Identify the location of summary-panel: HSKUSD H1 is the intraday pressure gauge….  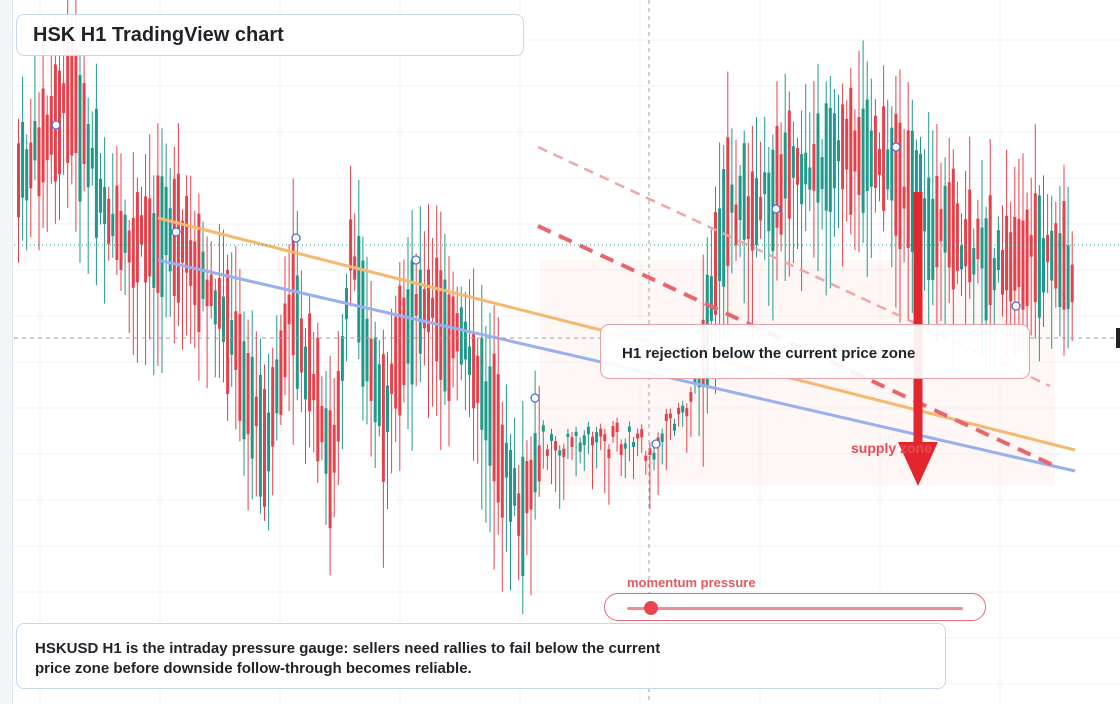
(481, 656).